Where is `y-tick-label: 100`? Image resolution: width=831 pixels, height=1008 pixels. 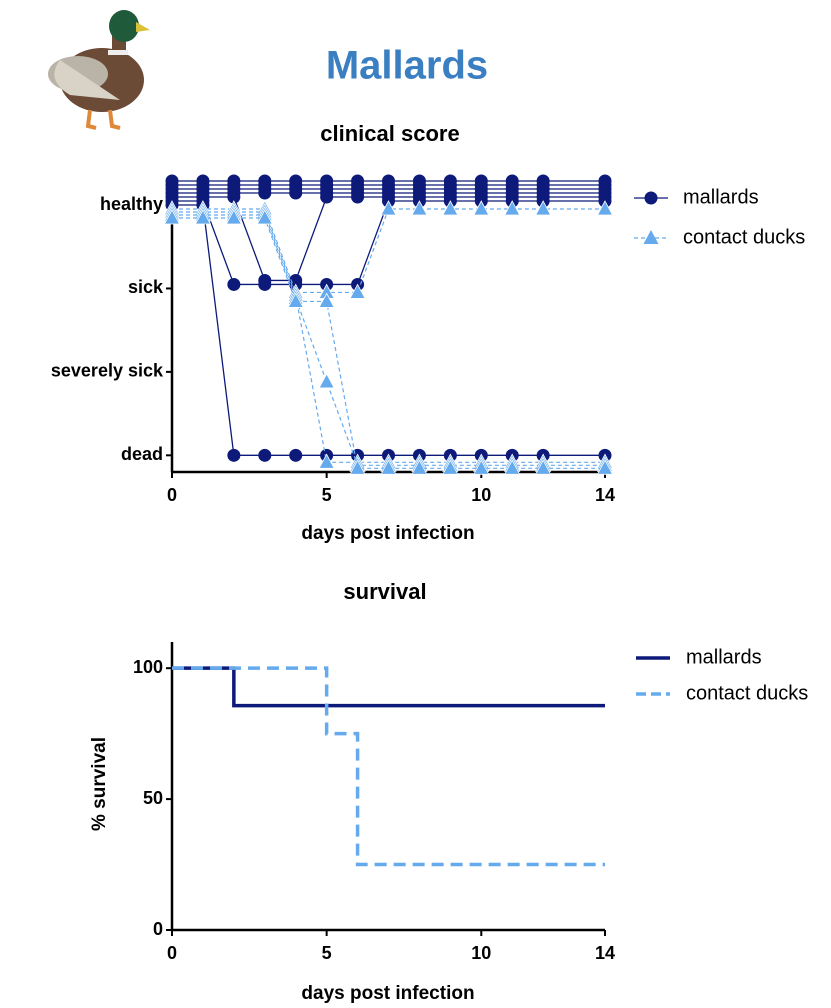 y-tick-label: 100 is located at coordinates (148, 667).